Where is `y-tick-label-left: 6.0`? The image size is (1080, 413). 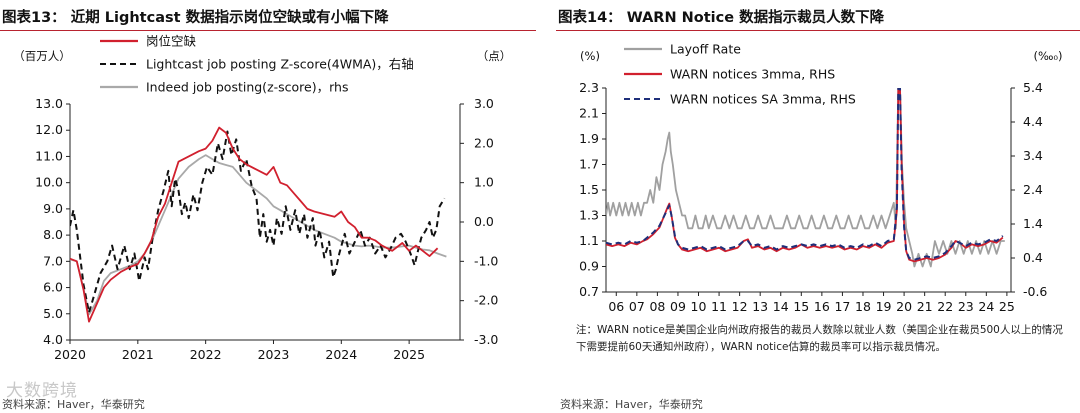 y-tick-label-left: 6.0 is located at coordinates (53, 287).